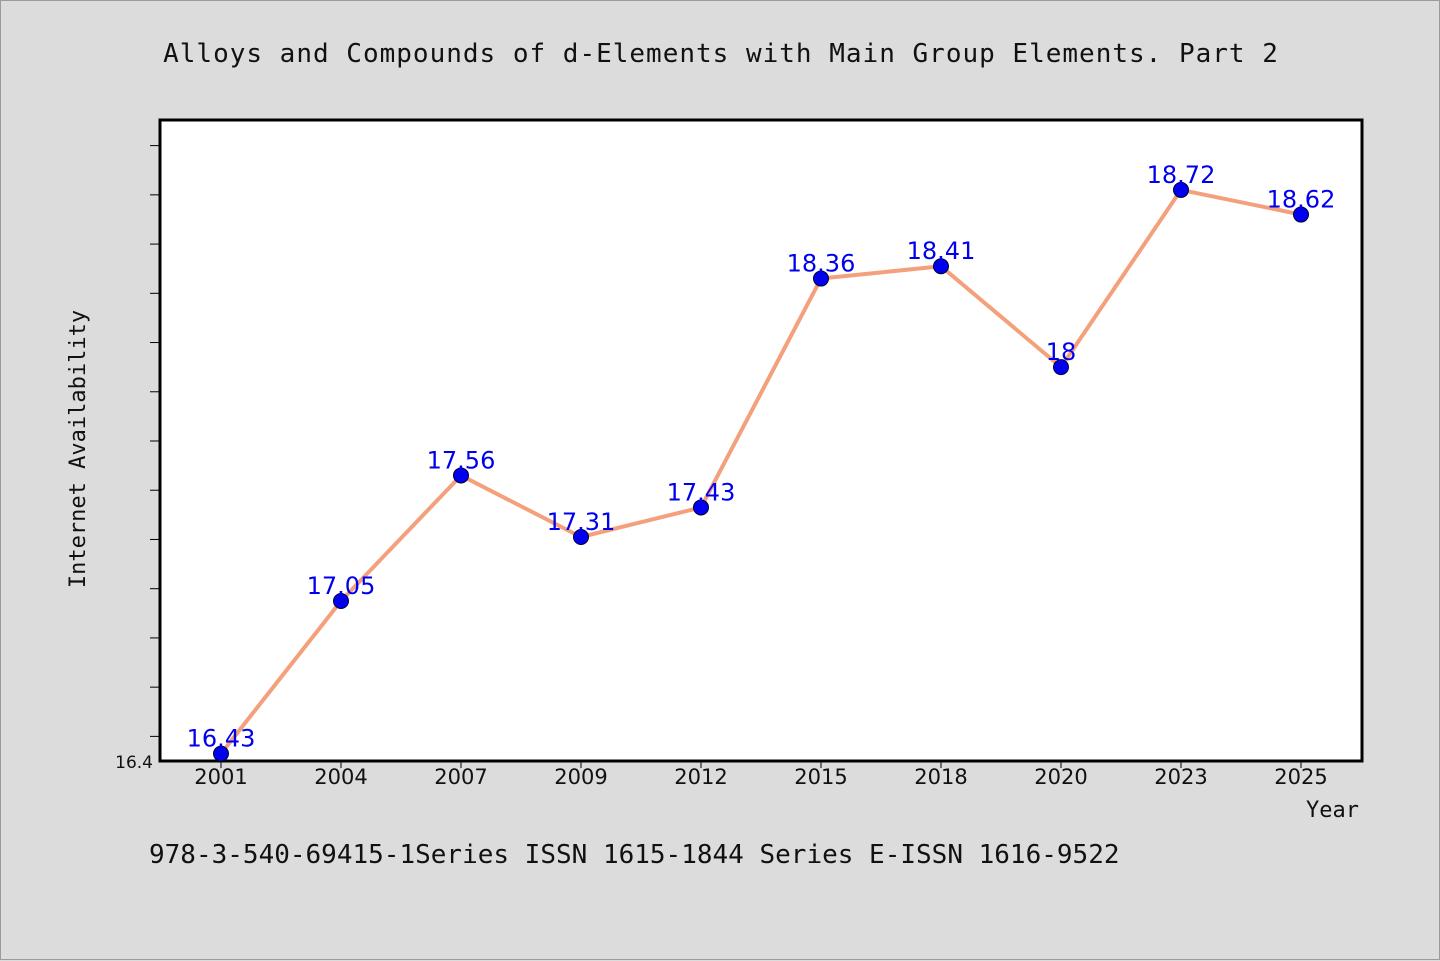  What do you see at coordinates (1060, 777) in the screenshot?
I see `x-tick-label: 2020` at bounding box center [1060, 777].